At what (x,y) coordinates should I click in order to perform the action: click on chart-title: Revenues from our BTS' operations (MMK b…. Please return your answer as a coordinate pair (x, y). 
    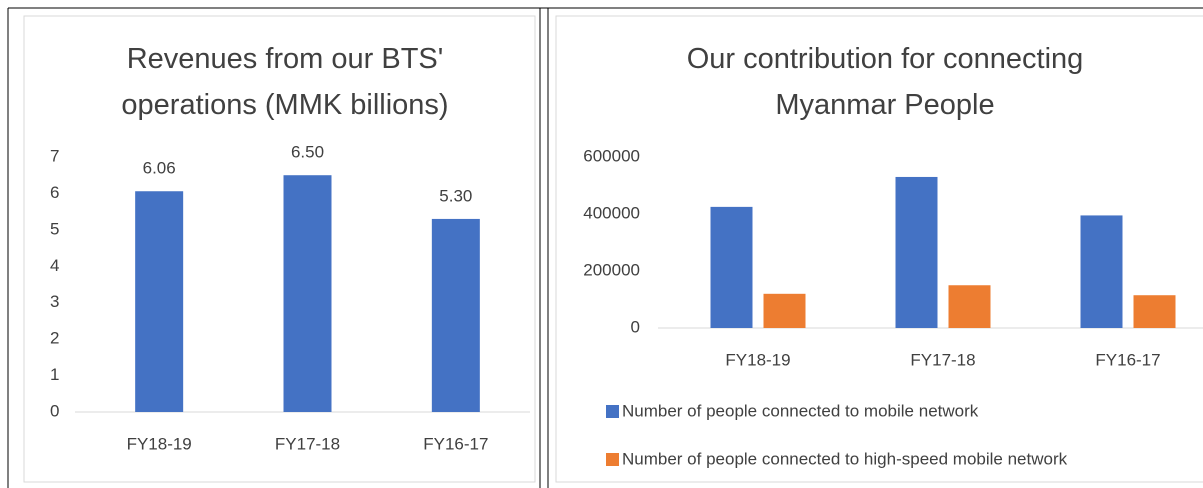
    Looking at the image, I should click on (285, 82).